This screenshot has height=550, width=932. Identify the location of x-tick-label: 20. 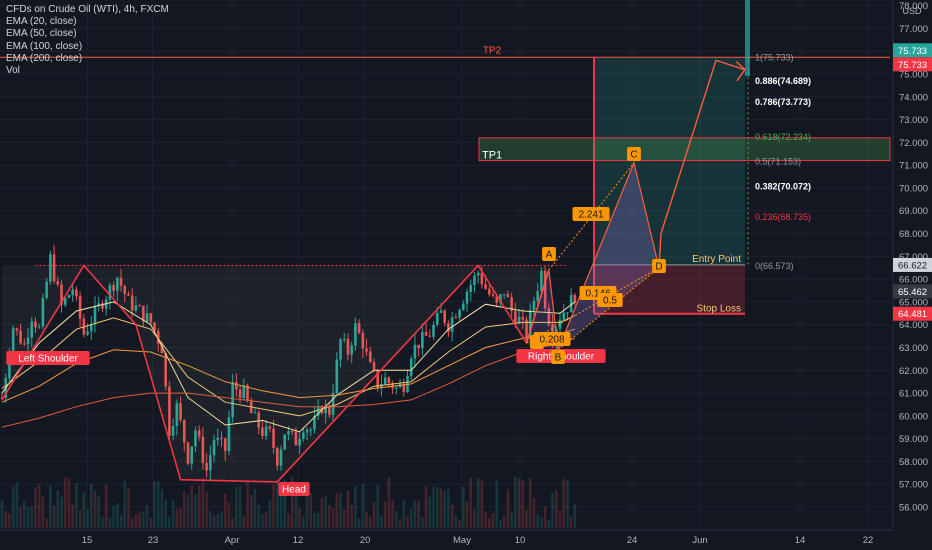
(365, 540).